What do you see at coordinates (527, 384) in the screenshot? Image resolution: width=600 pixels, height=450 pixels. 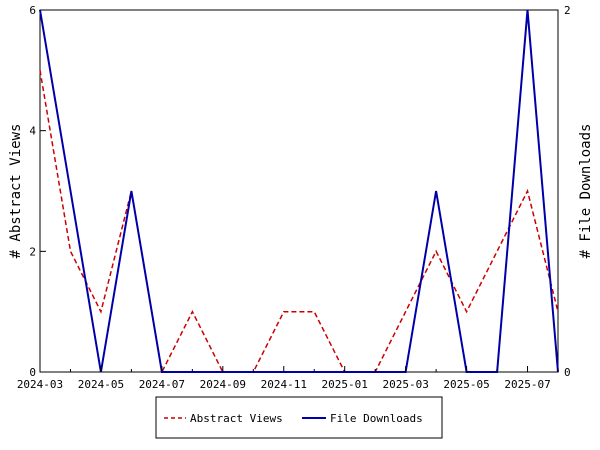 I see `x-tick-label: 2025-07` at bounding box center [527, 384].